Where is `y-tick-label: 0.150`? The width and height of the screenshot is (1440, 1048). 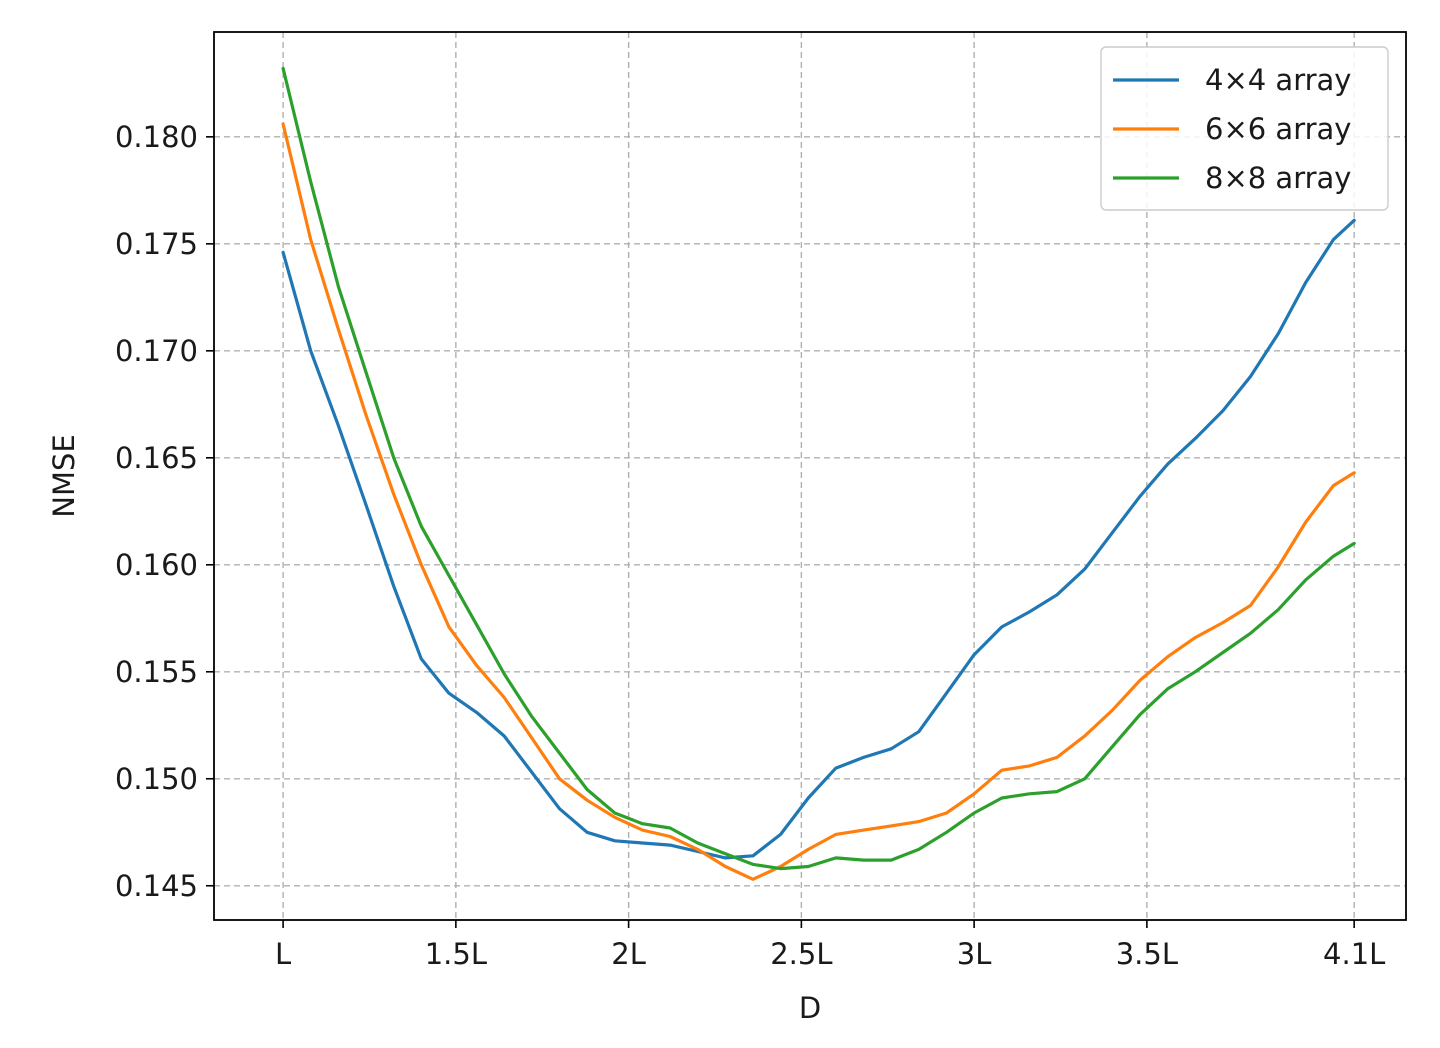
y-tick-label: 0.150 is located at coordinates (156, 779).